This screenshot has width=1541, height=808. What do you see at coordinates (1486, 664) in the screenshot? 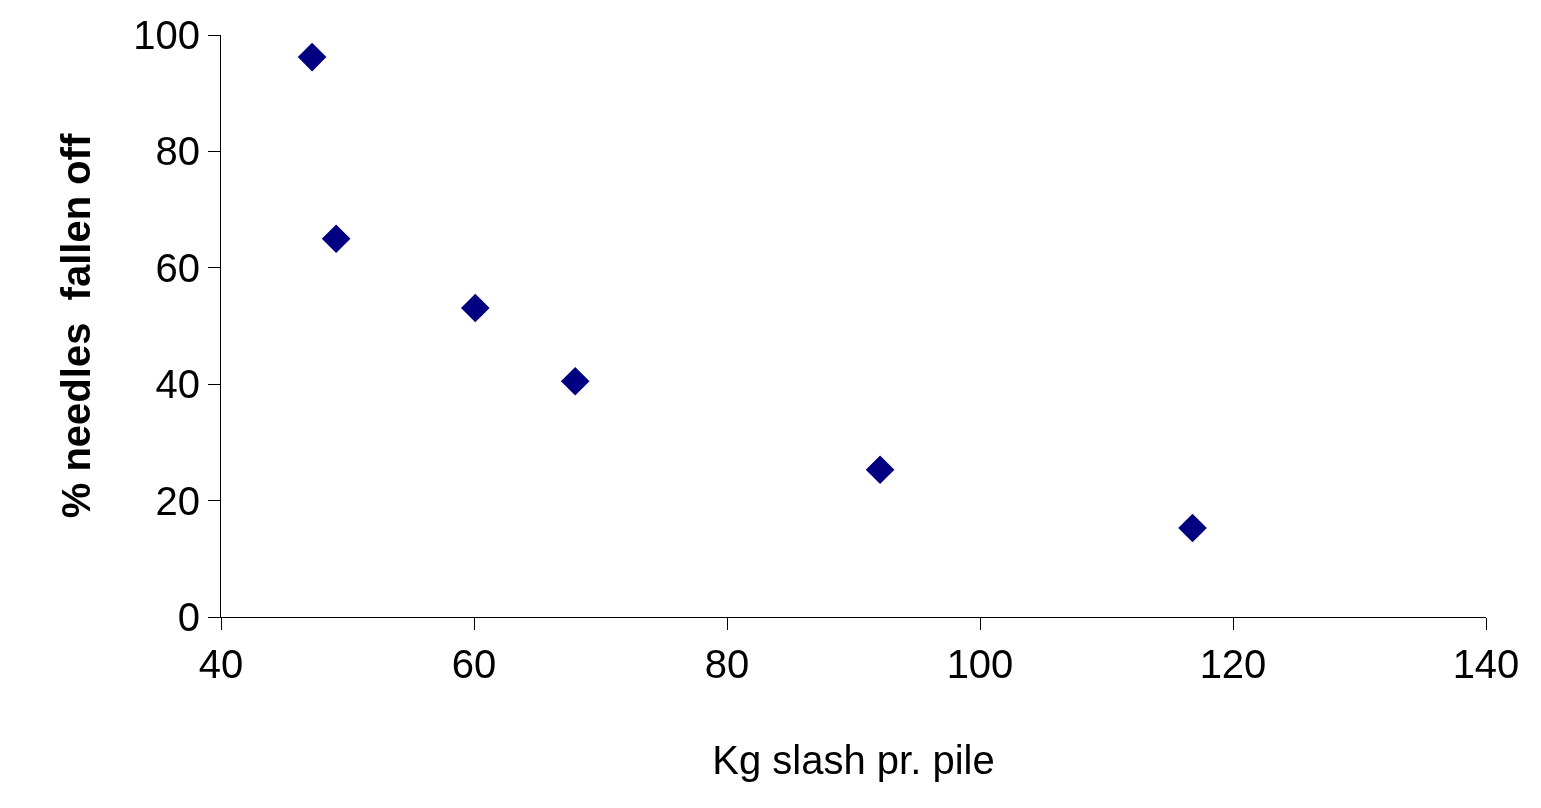
I see `x-tick-label: 140` at bounding box center [1486, 664].